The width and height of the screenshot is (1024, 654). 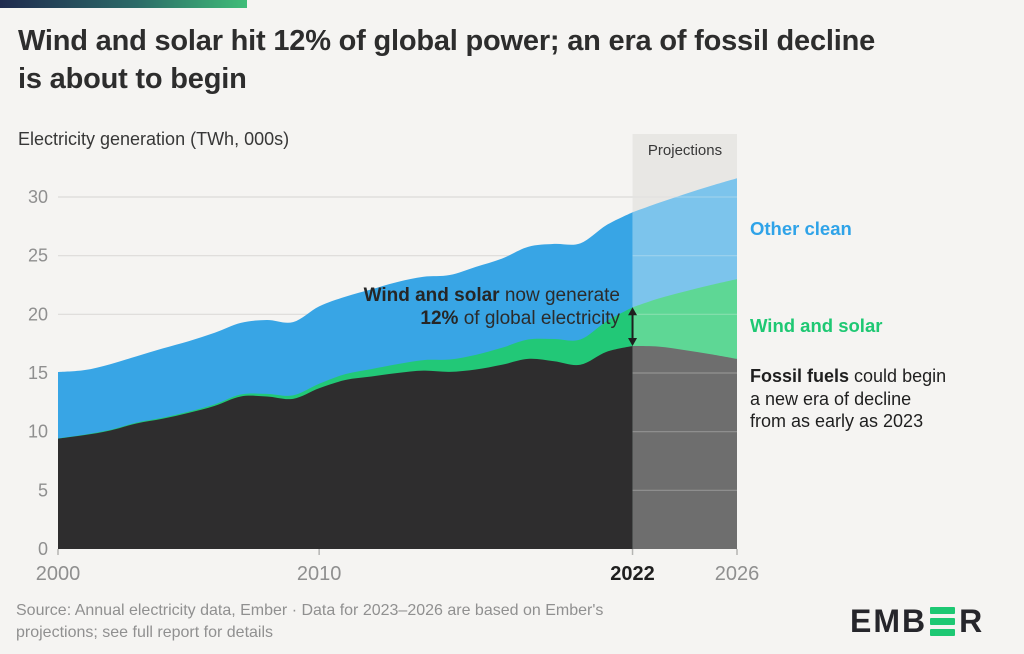 What do you see at coordinates (132, 79) in the screenshot?
I see `page-title-line2: is about to begin` at bounding box center [132, 79].